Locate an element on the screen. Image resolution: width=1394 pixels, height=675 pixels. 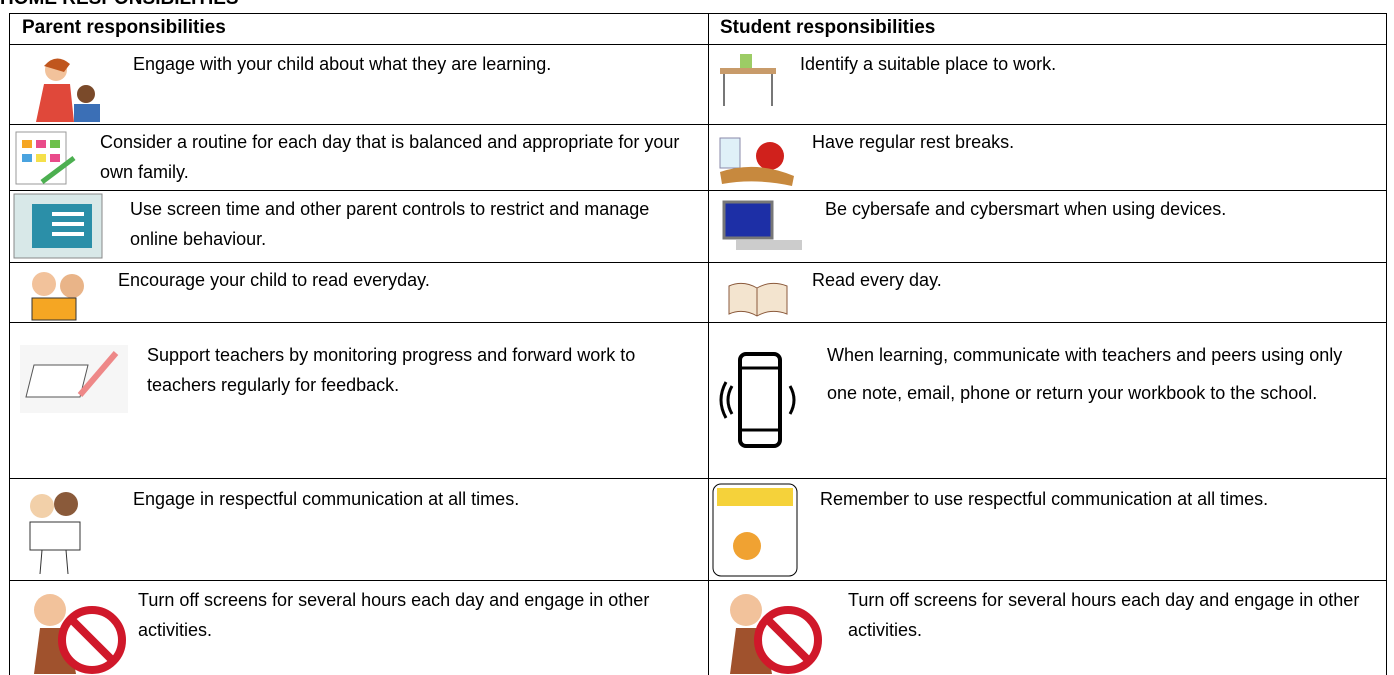
icon-snack is located at coordinates (756, 161).